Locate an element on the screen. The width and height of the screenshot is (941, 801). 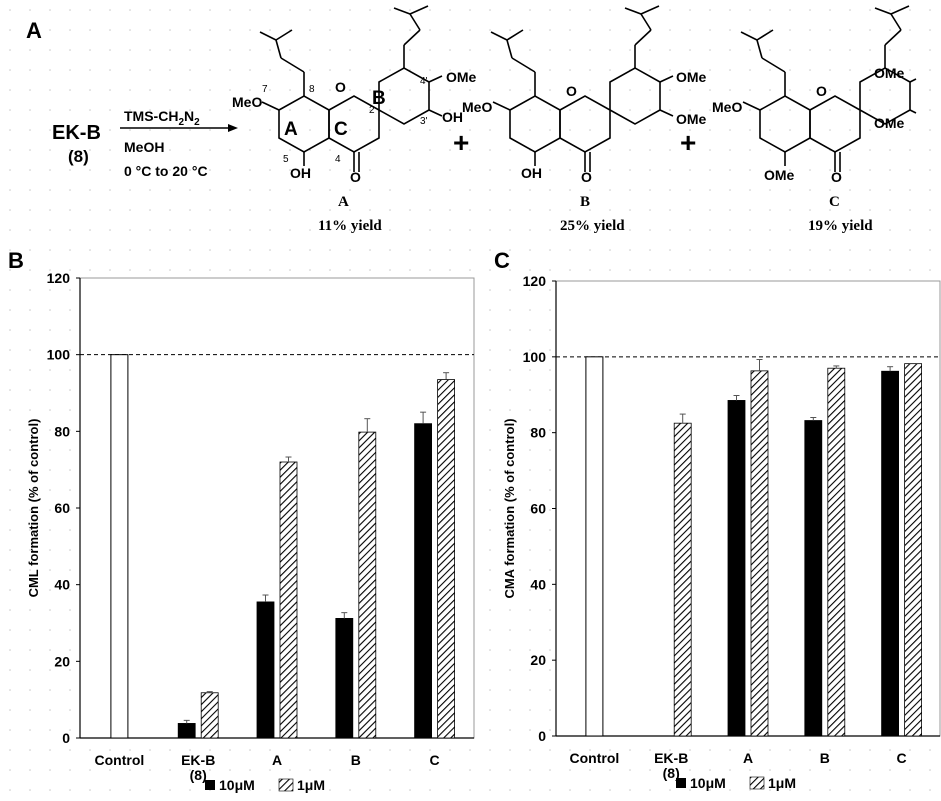
y-axis-label: CMA formation (% of control) is located at coordinates (509, 508).